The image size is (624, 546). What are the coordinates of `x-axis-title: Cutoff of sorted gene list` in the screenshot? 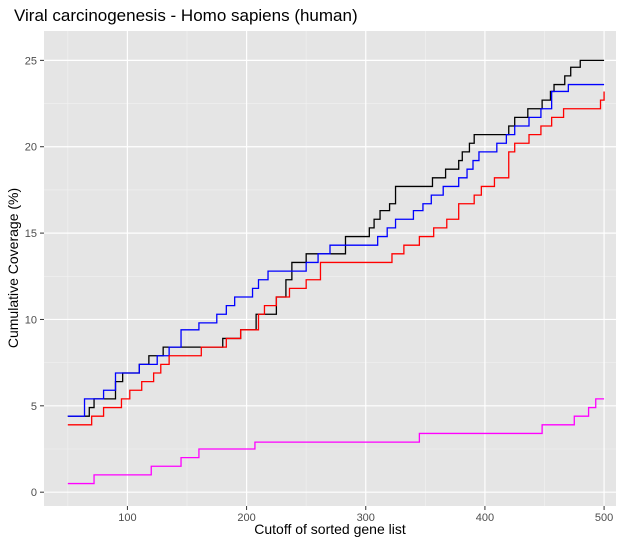 It's located at (330, 529).